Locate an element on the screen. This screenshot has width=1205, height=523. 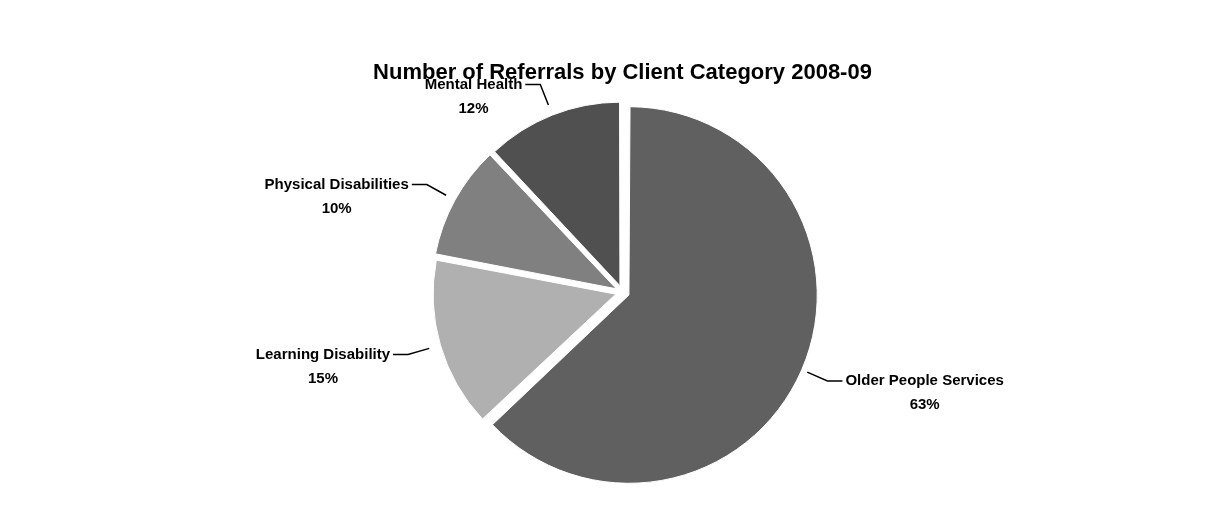
slice-label: Learning Disability is located at coordinates (323, 353).